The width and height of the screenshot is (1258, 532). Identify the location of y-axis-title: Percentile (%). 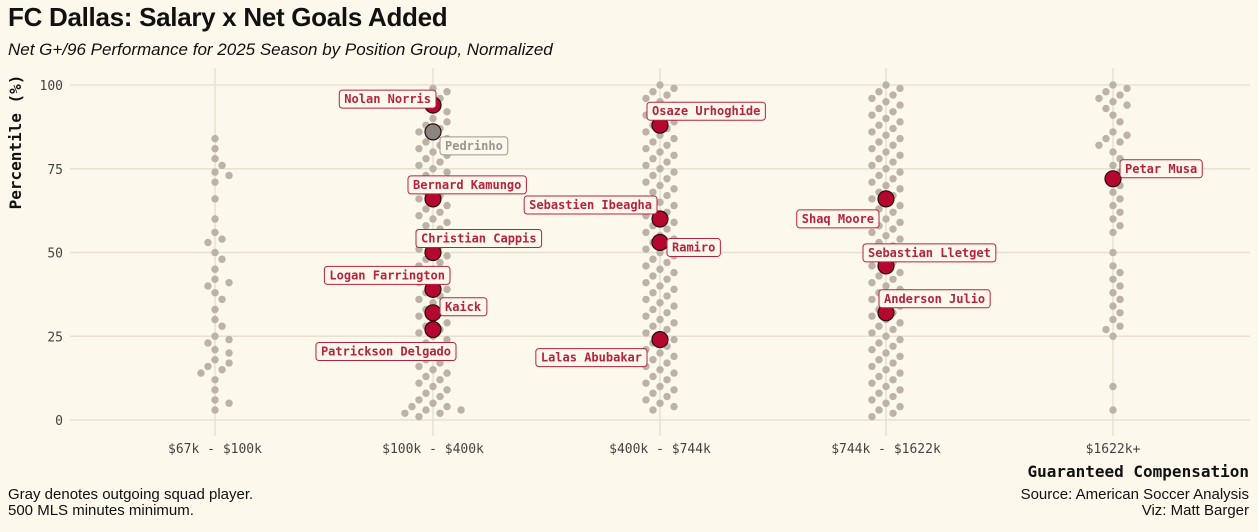
(15, 142).